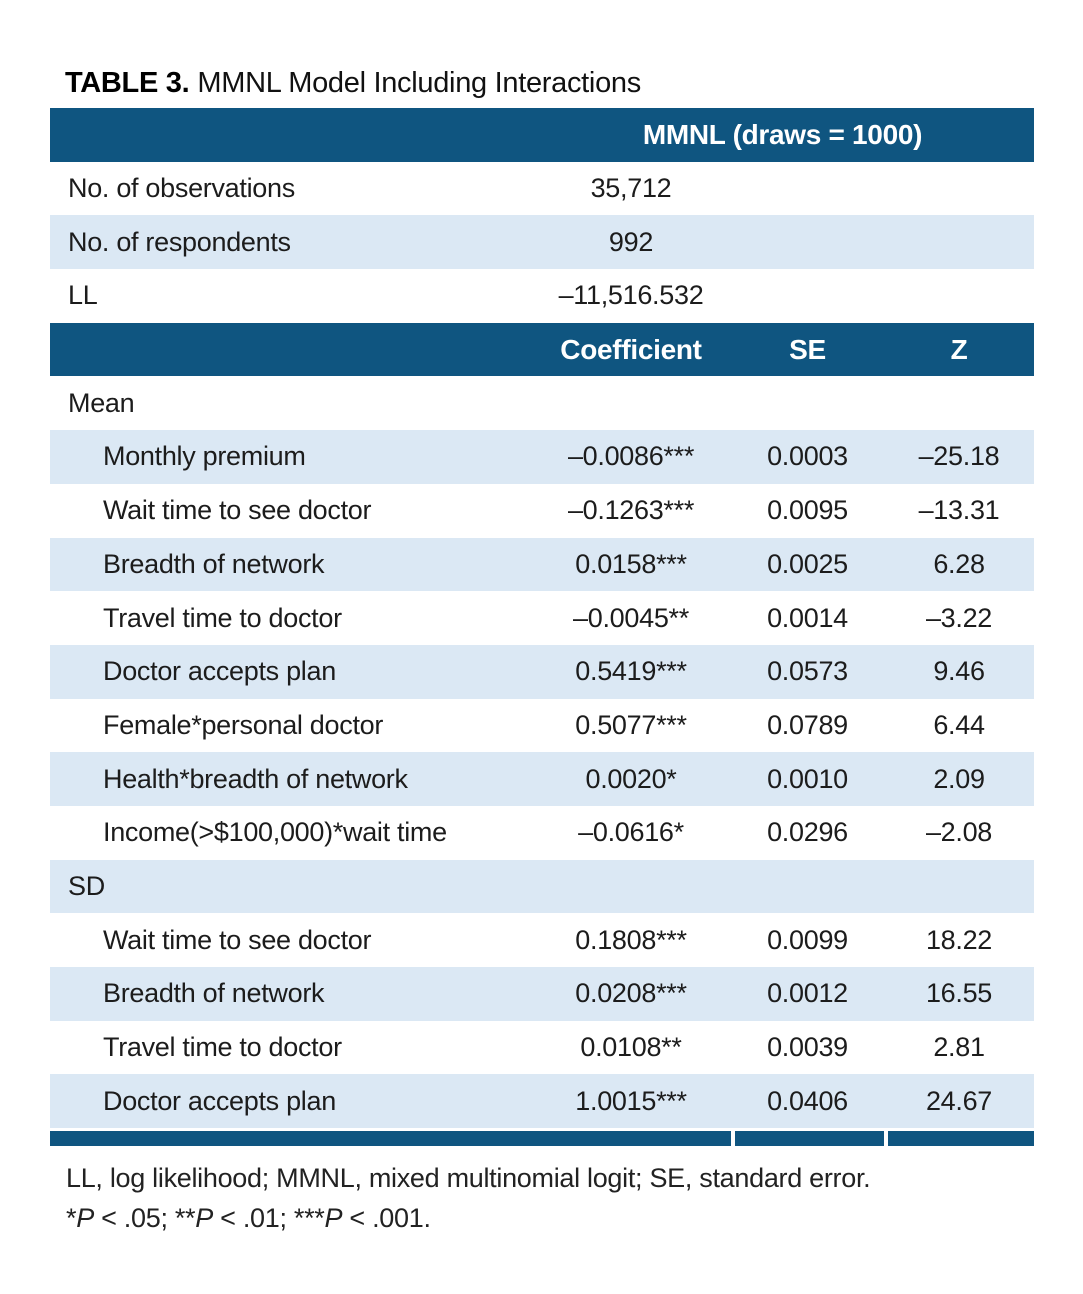 Image resolution: width=1083 pixels, height=1294 pixels. Describe the element at coordinates (101, 402) in the screenshot. I see `section-label: Mean` at that location.